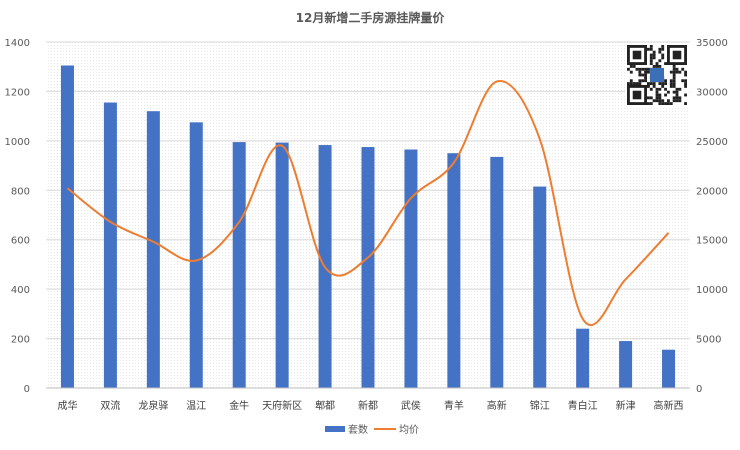 The height and width of the screenshot is (450, 740). I want to click on x-tick-label: 成华, so click(67, 405).